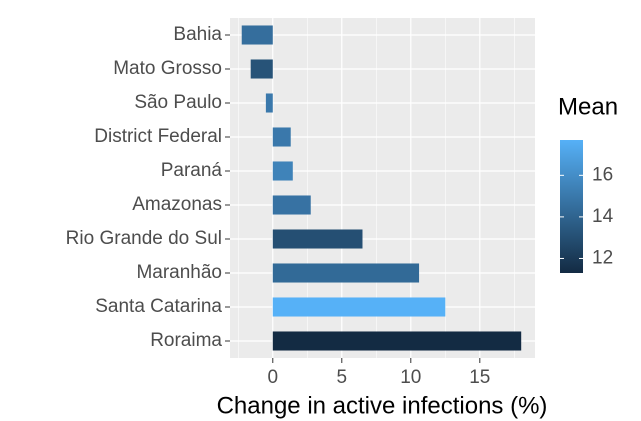 This screenshot has width=641, height=421. What do you see at coordinates (588, 106) in the screenshot?
I see `legend-title: Mean` at bounding box center [588, 106].